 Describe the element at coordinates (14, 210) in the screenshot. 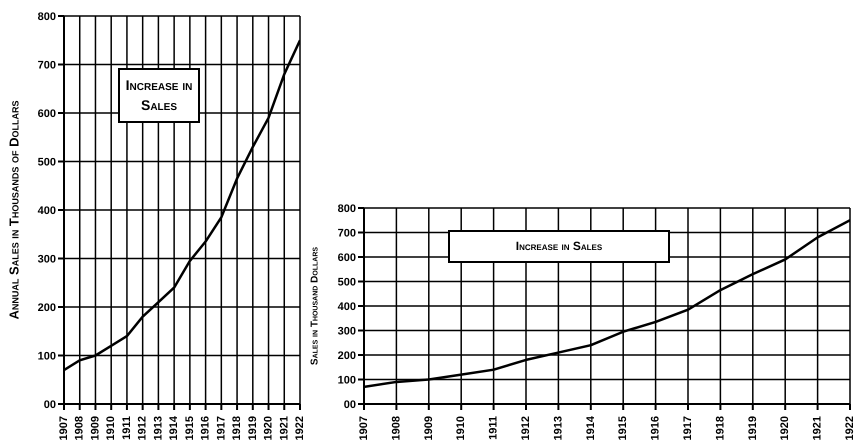

I see `y-axis-title: Annual Sales in Thousands of Dollars` at that location.